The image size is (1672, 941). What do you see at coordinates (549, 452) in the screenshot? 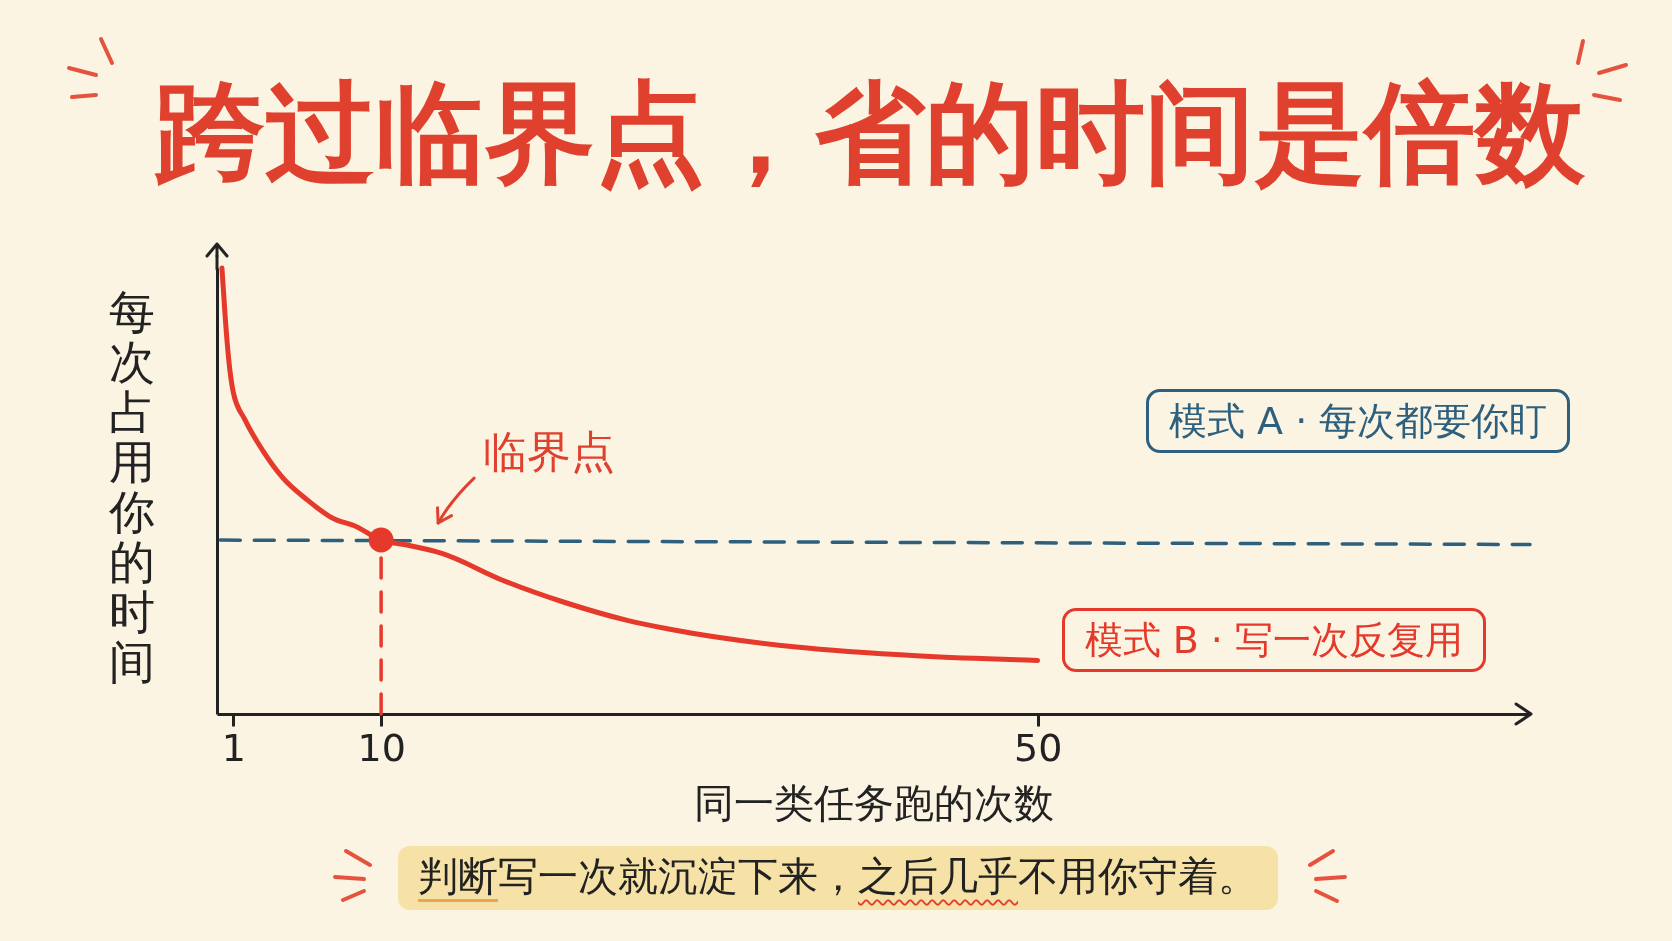
I see `annotation: 临界点` at bounding box center [549, 452].